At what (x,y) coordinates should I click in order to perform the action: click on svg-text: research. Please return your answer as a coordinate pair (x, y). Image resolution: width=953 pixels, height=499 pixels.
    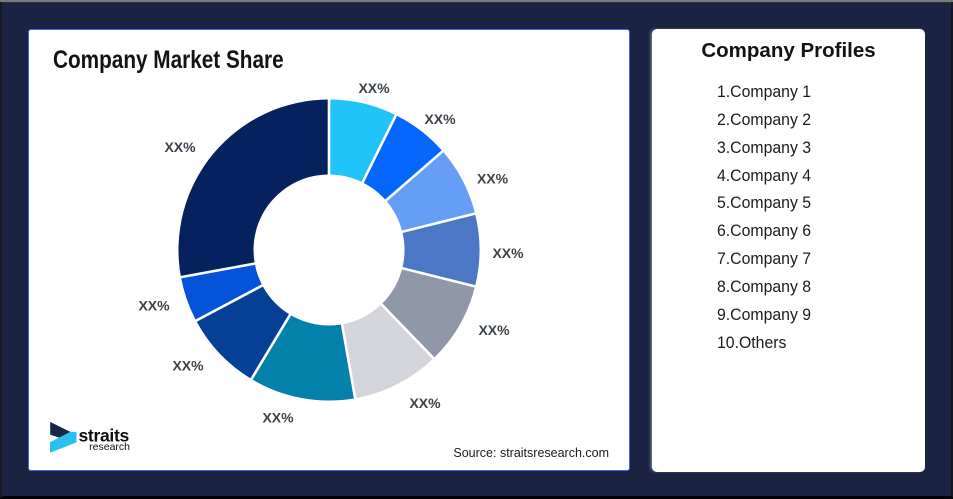
    Looking at the image, I should click on (109, 447).